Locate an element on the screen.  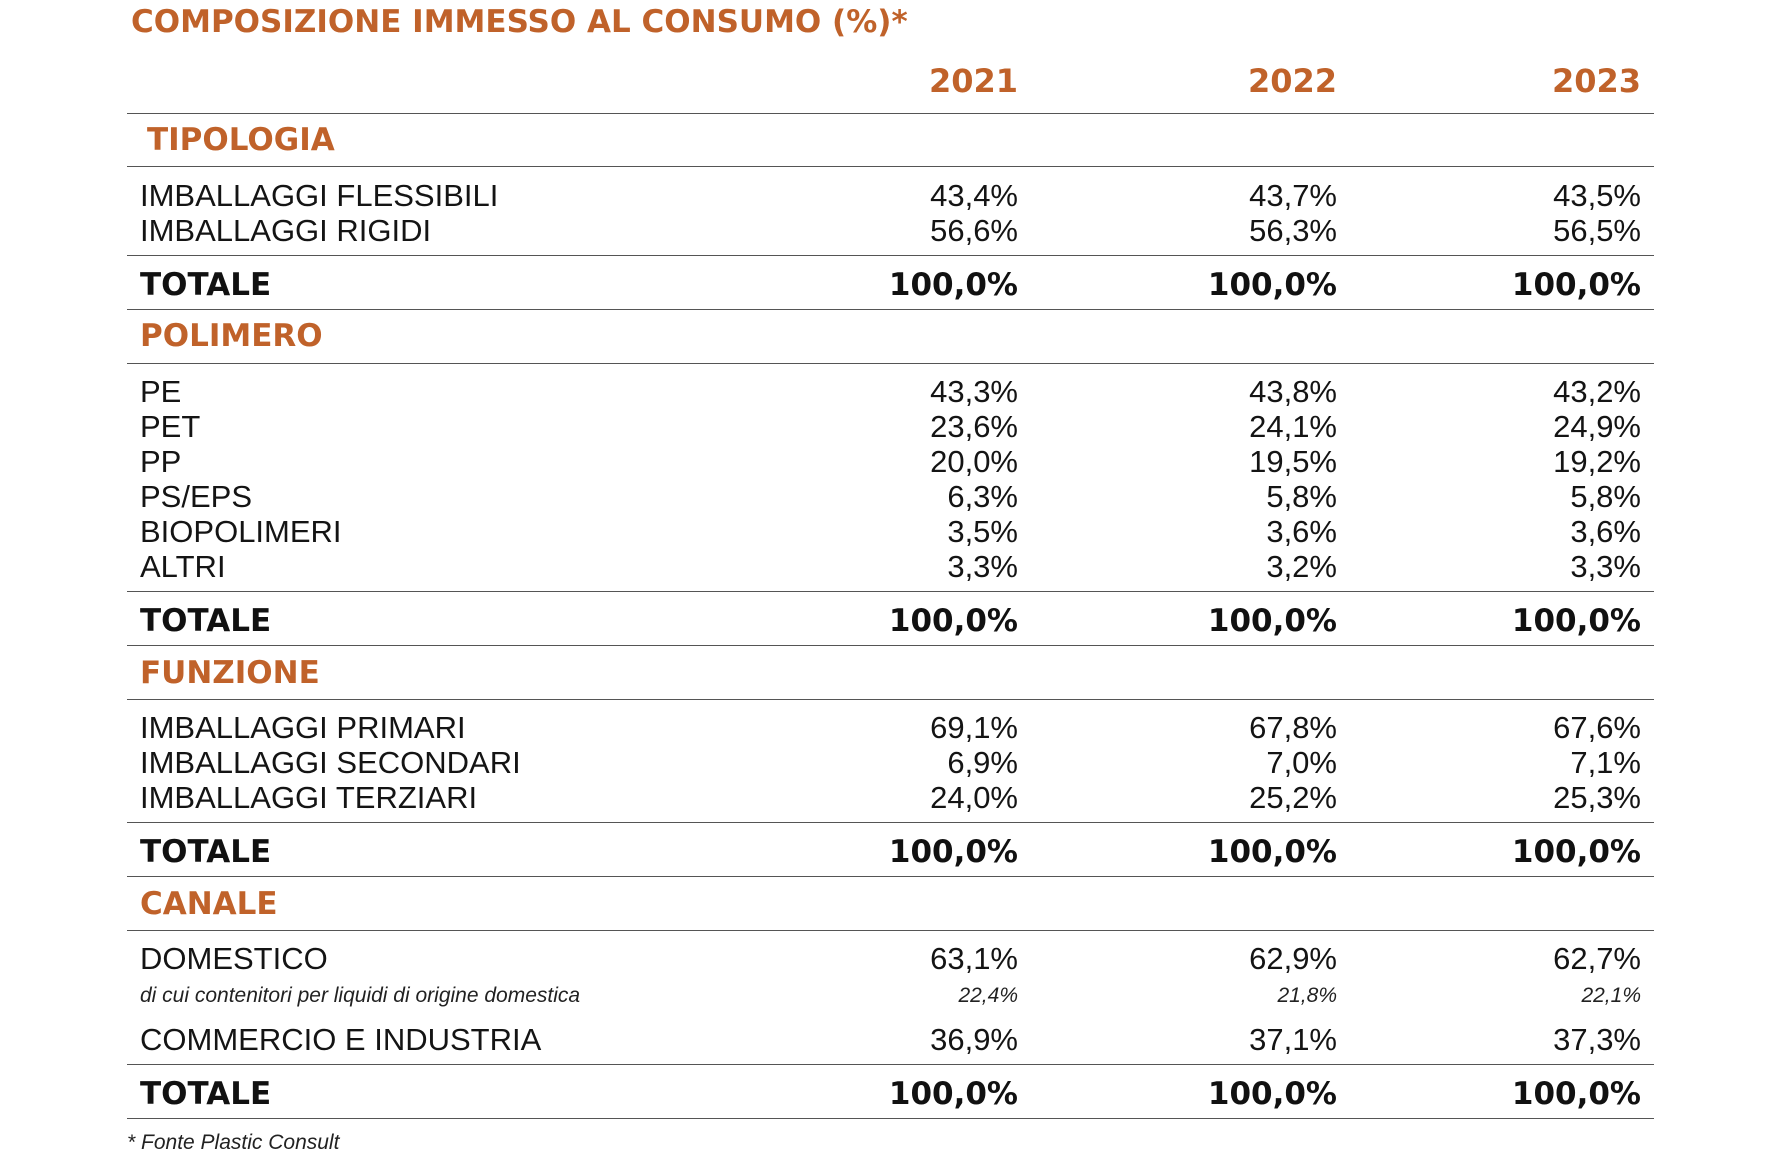
section-heading-polimero: POLIMERO is located at coordinates (231, 336).